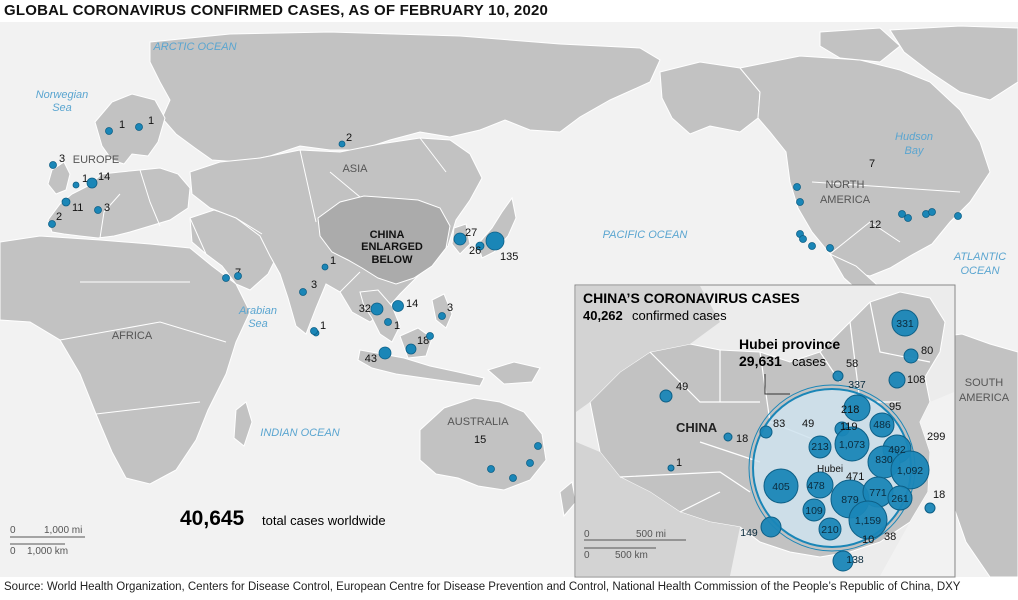 The image size is (1018, 600). What do you see at coordinates (226, 278) in the screenshot?
I see `uae-marker` at bounding box center [226, 278].